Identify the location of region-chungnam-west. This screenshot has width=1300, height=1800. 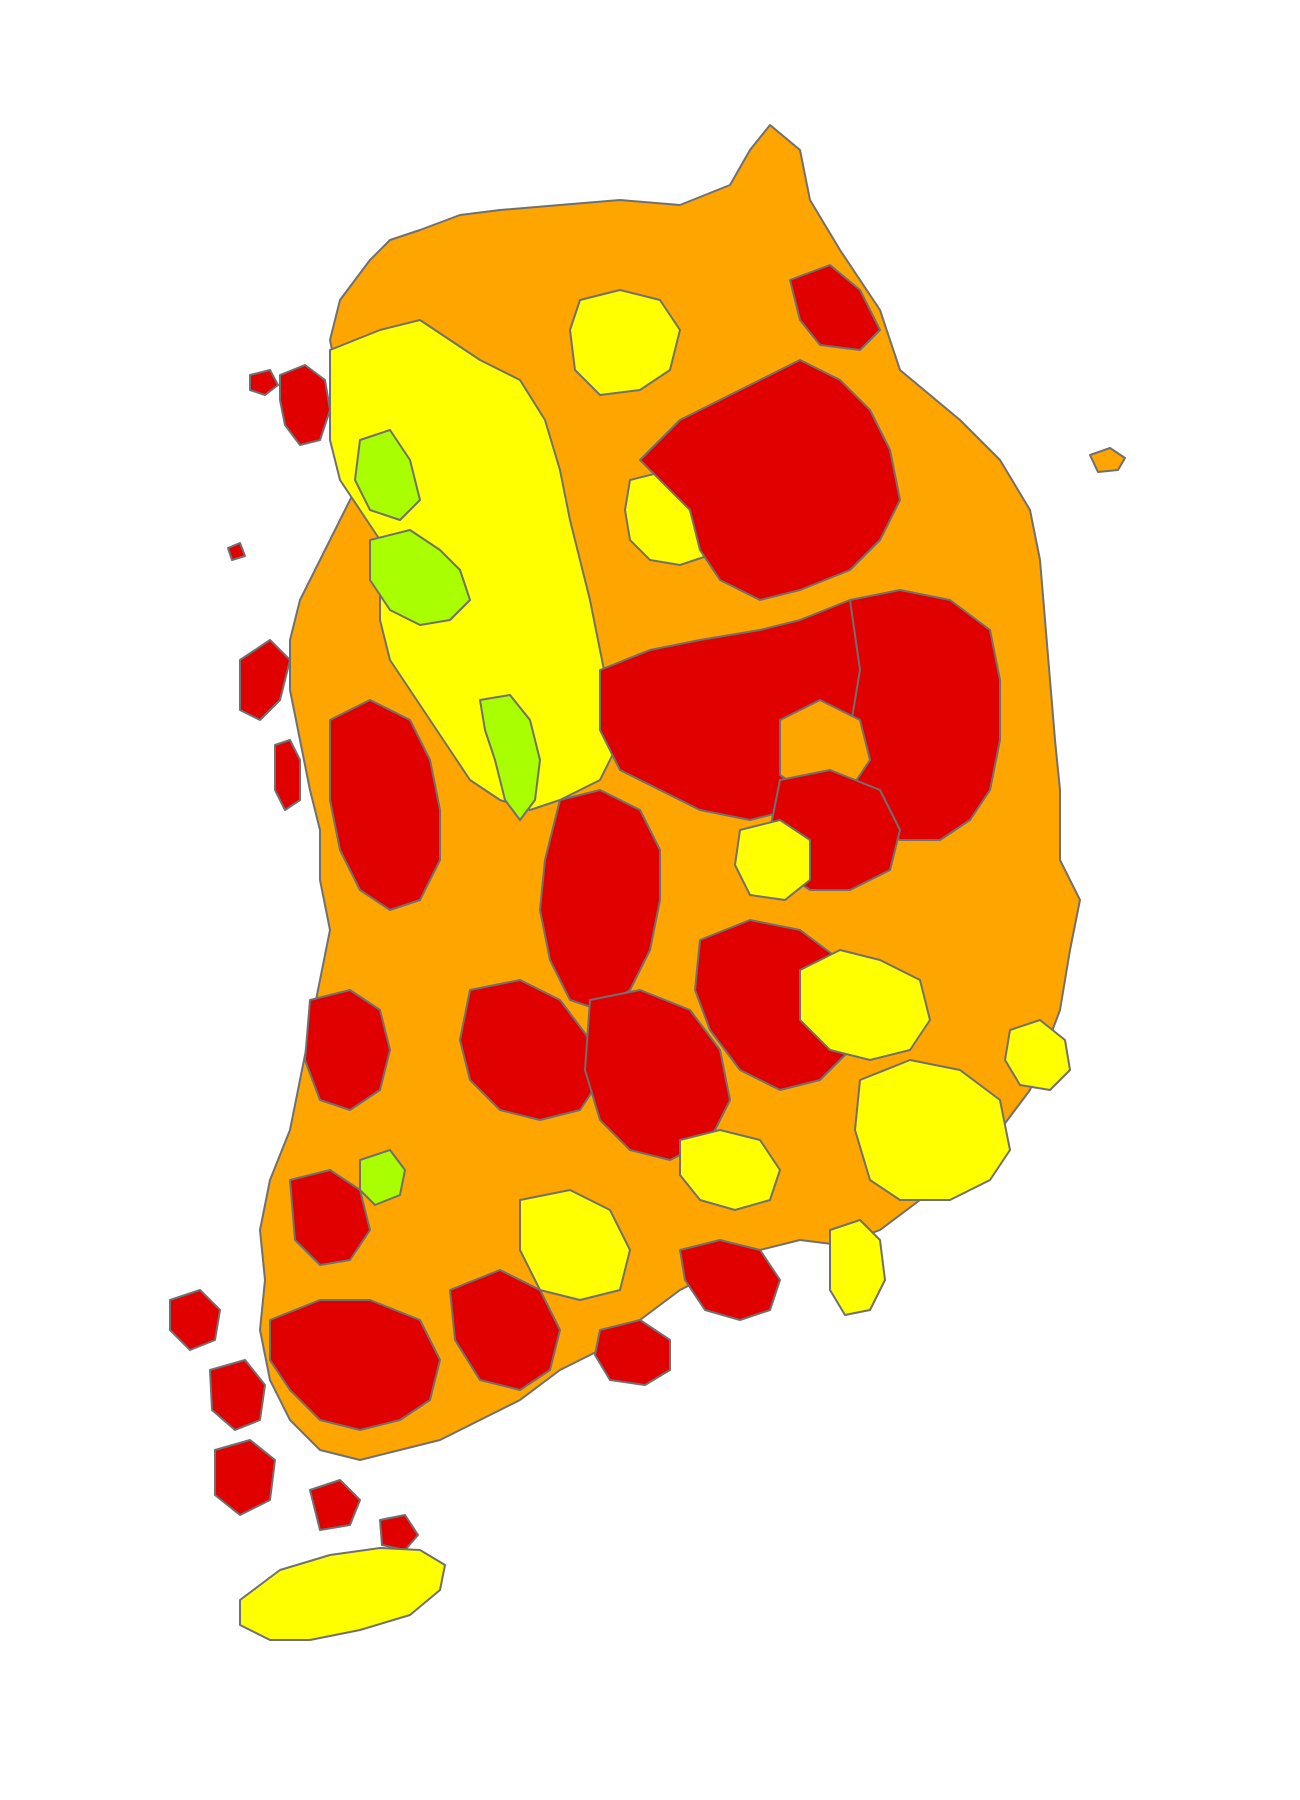
(385, 805).